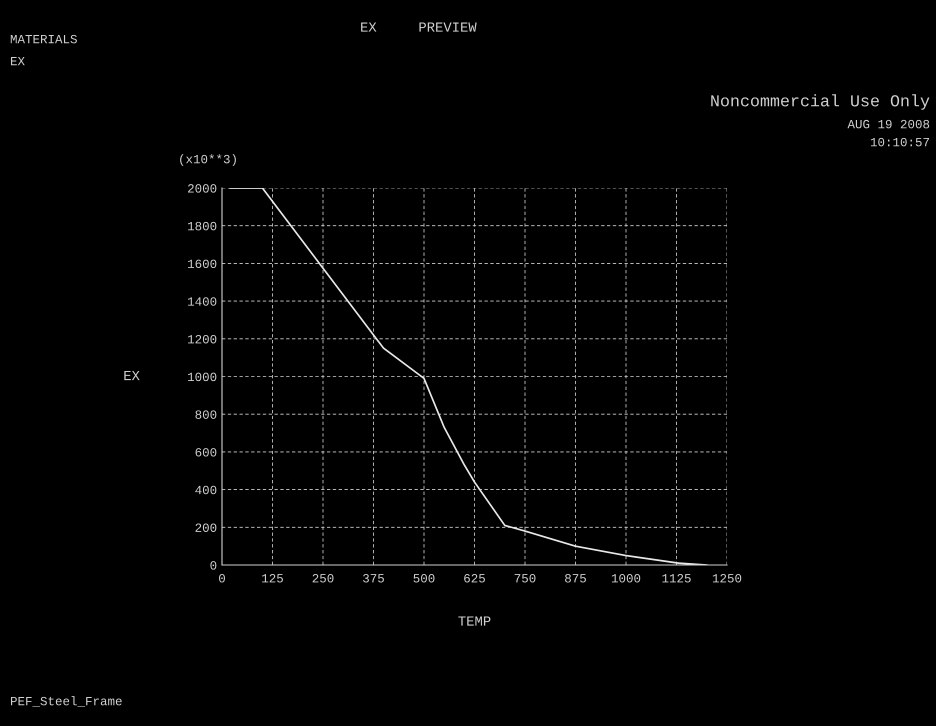 The image size is (936, 726). Describe the element at coordinates (206, 452) in the screenshot. I see `y-tick-label: 600` at that location.